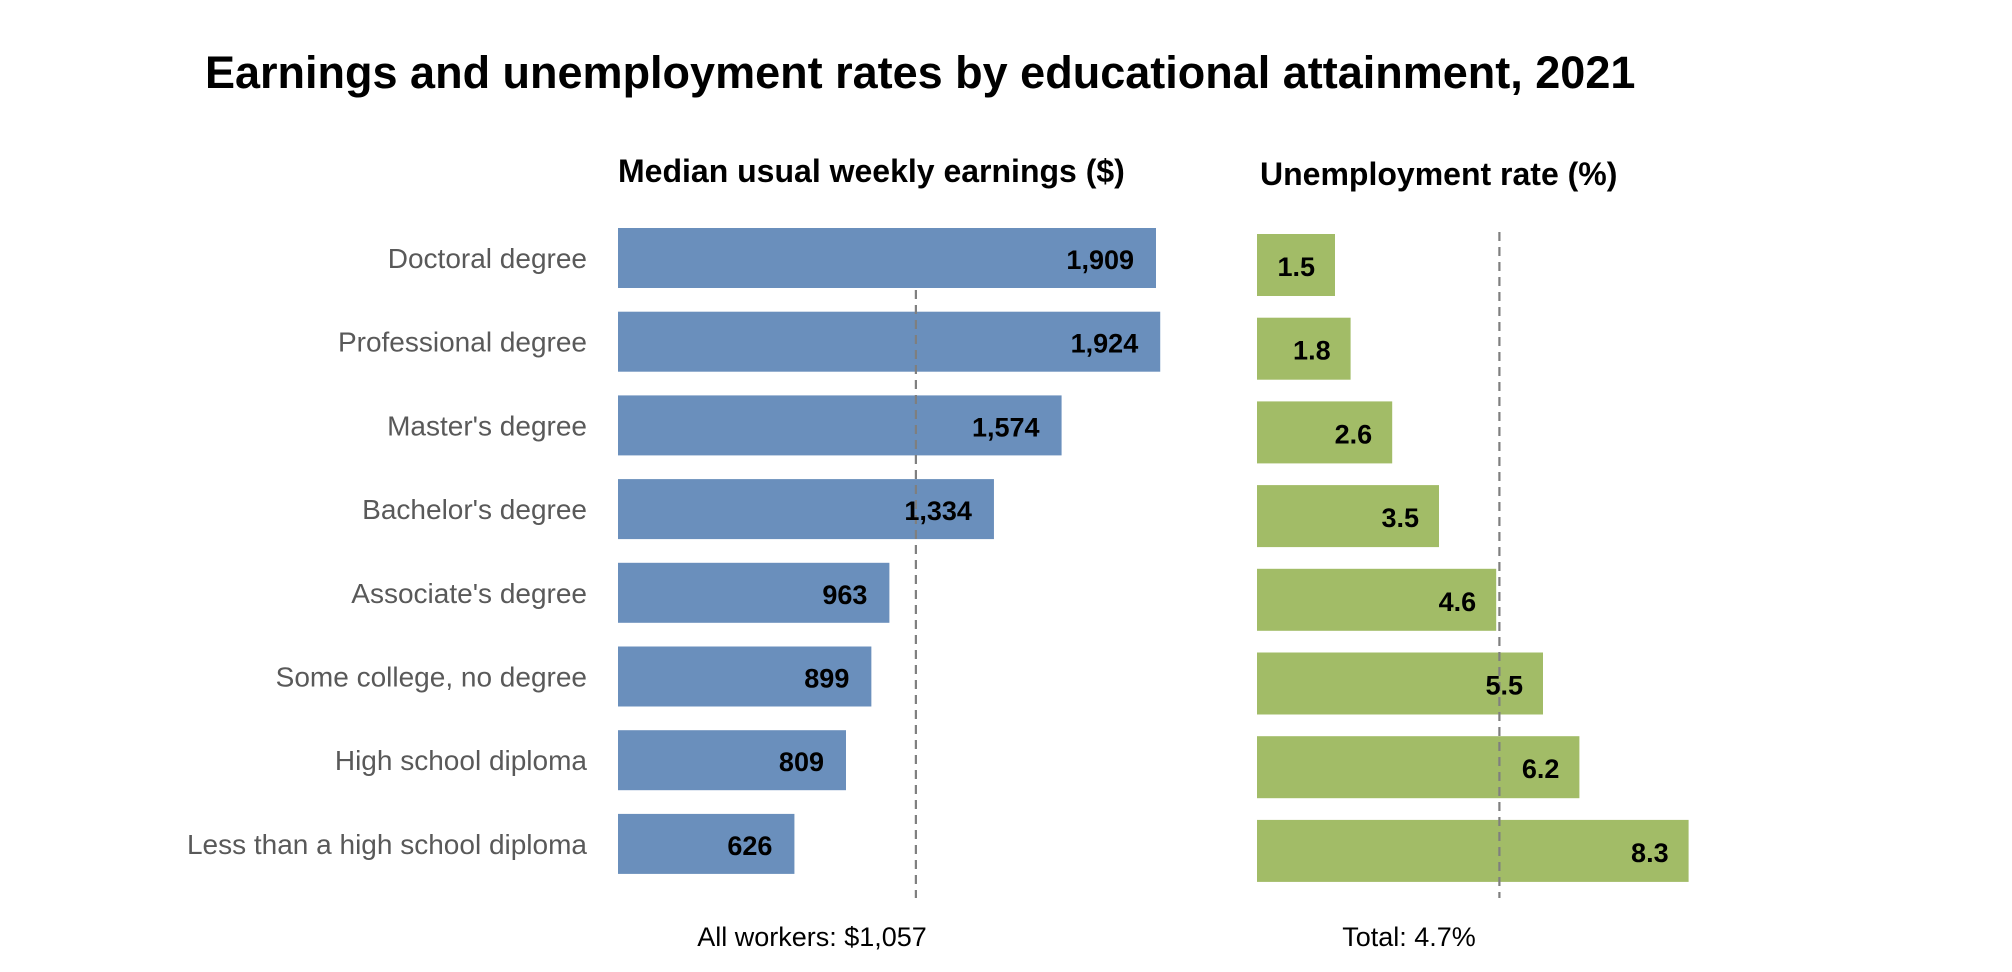 This screenshot has height=972, width=2012. Describe the element at coordinates (1409, 937) in the screenshot. I see `unemployment-reference-label: Total: 4.7%` at that location.